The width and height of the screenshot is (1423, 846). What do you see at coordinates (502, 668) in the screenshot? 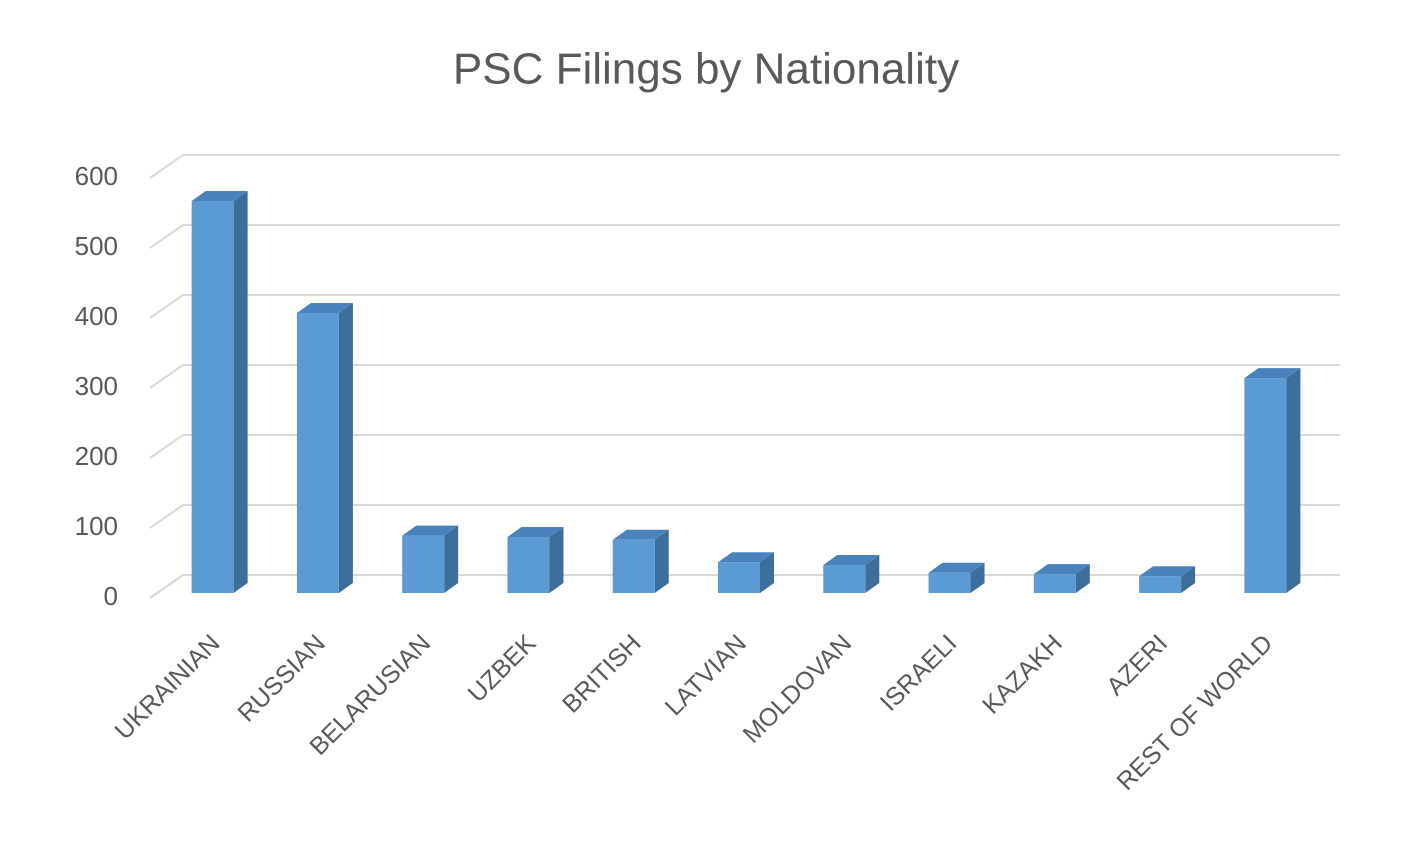
I see `x-tick-label: UZBEK` at bounding box center [502, 668].